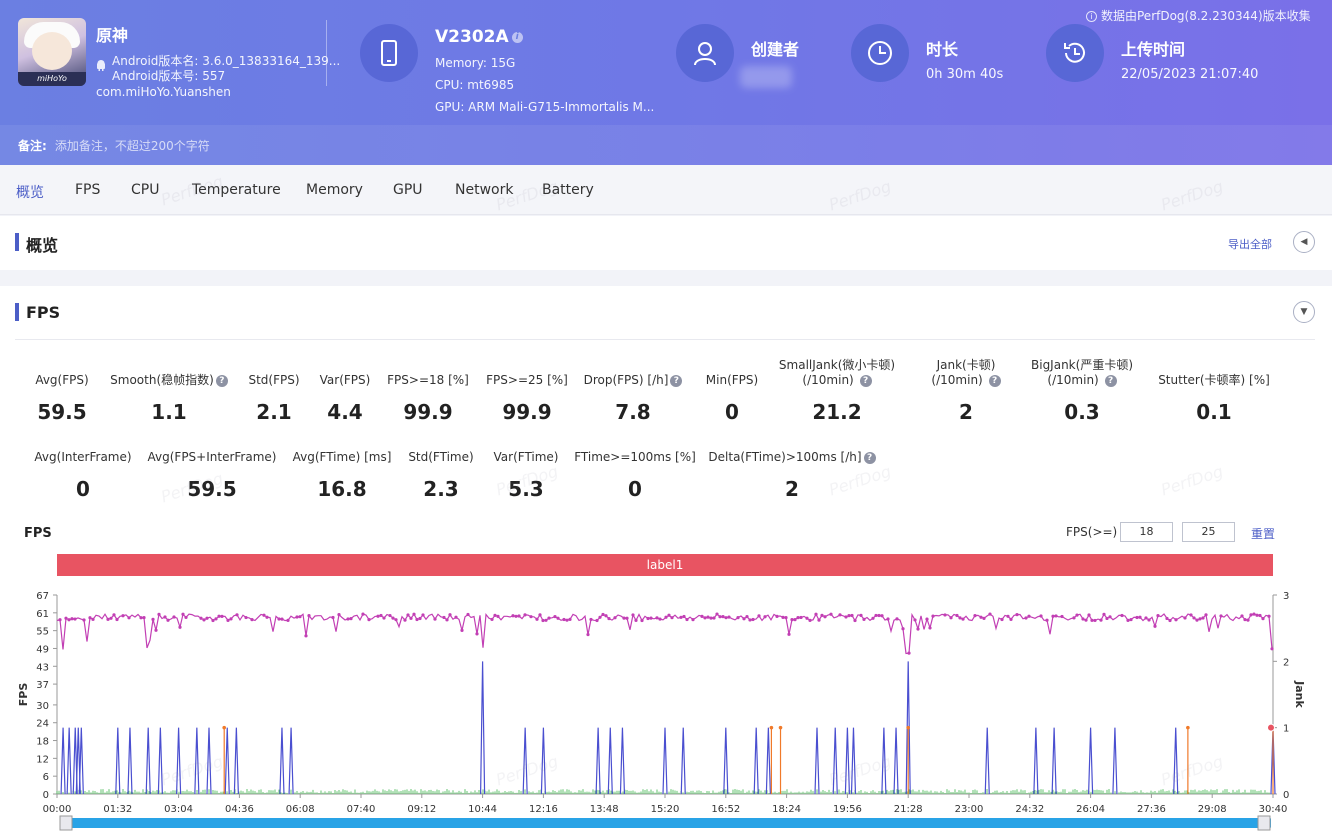  I want to click on reset-link: 重置, so click(1263, 534).